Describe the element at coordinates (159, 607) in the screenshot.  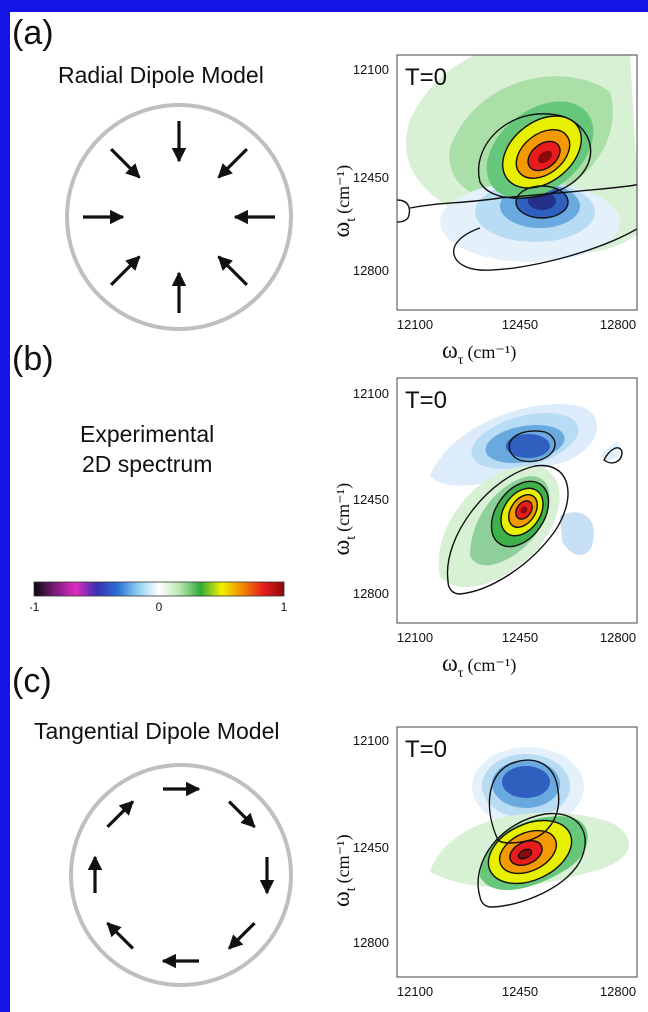
I see `colorbar-tick-mid: 0` at that location.